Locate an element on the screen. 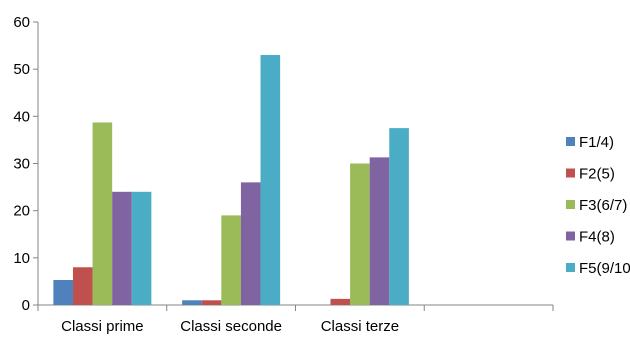 The width and height of the screenshot is (630, 340). y-tick-label: 40 is located at coordinates (21, 116).